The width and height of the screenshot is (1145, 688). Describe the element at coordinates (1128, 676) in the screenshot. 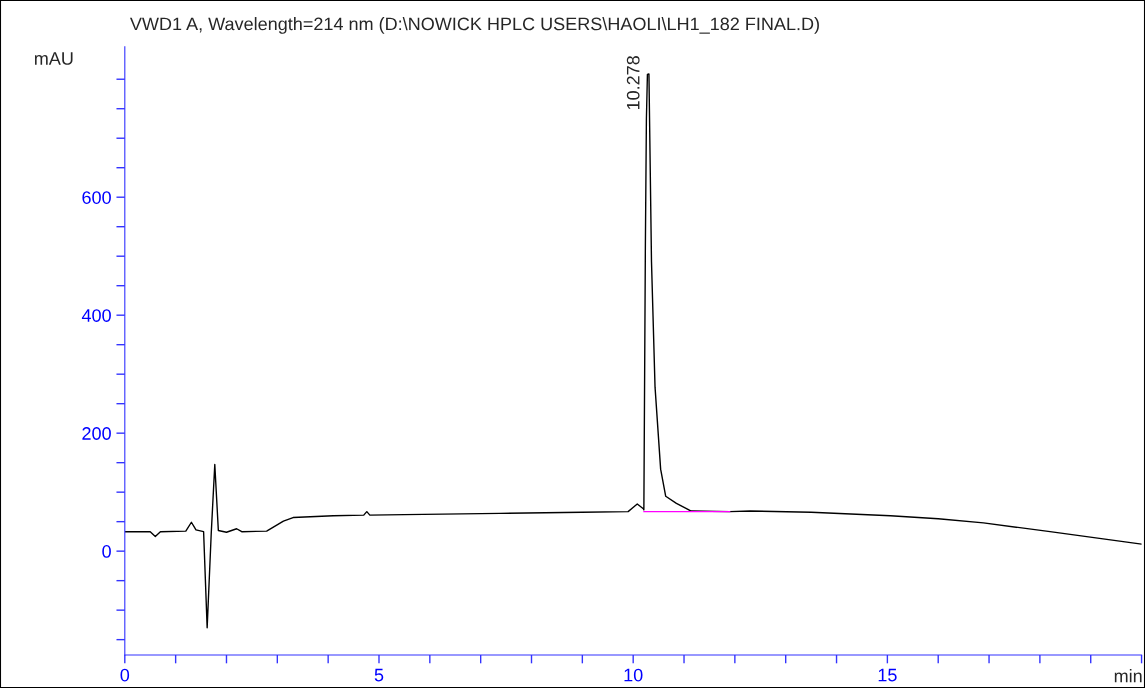

I see `x-axis-title: min` at that location.